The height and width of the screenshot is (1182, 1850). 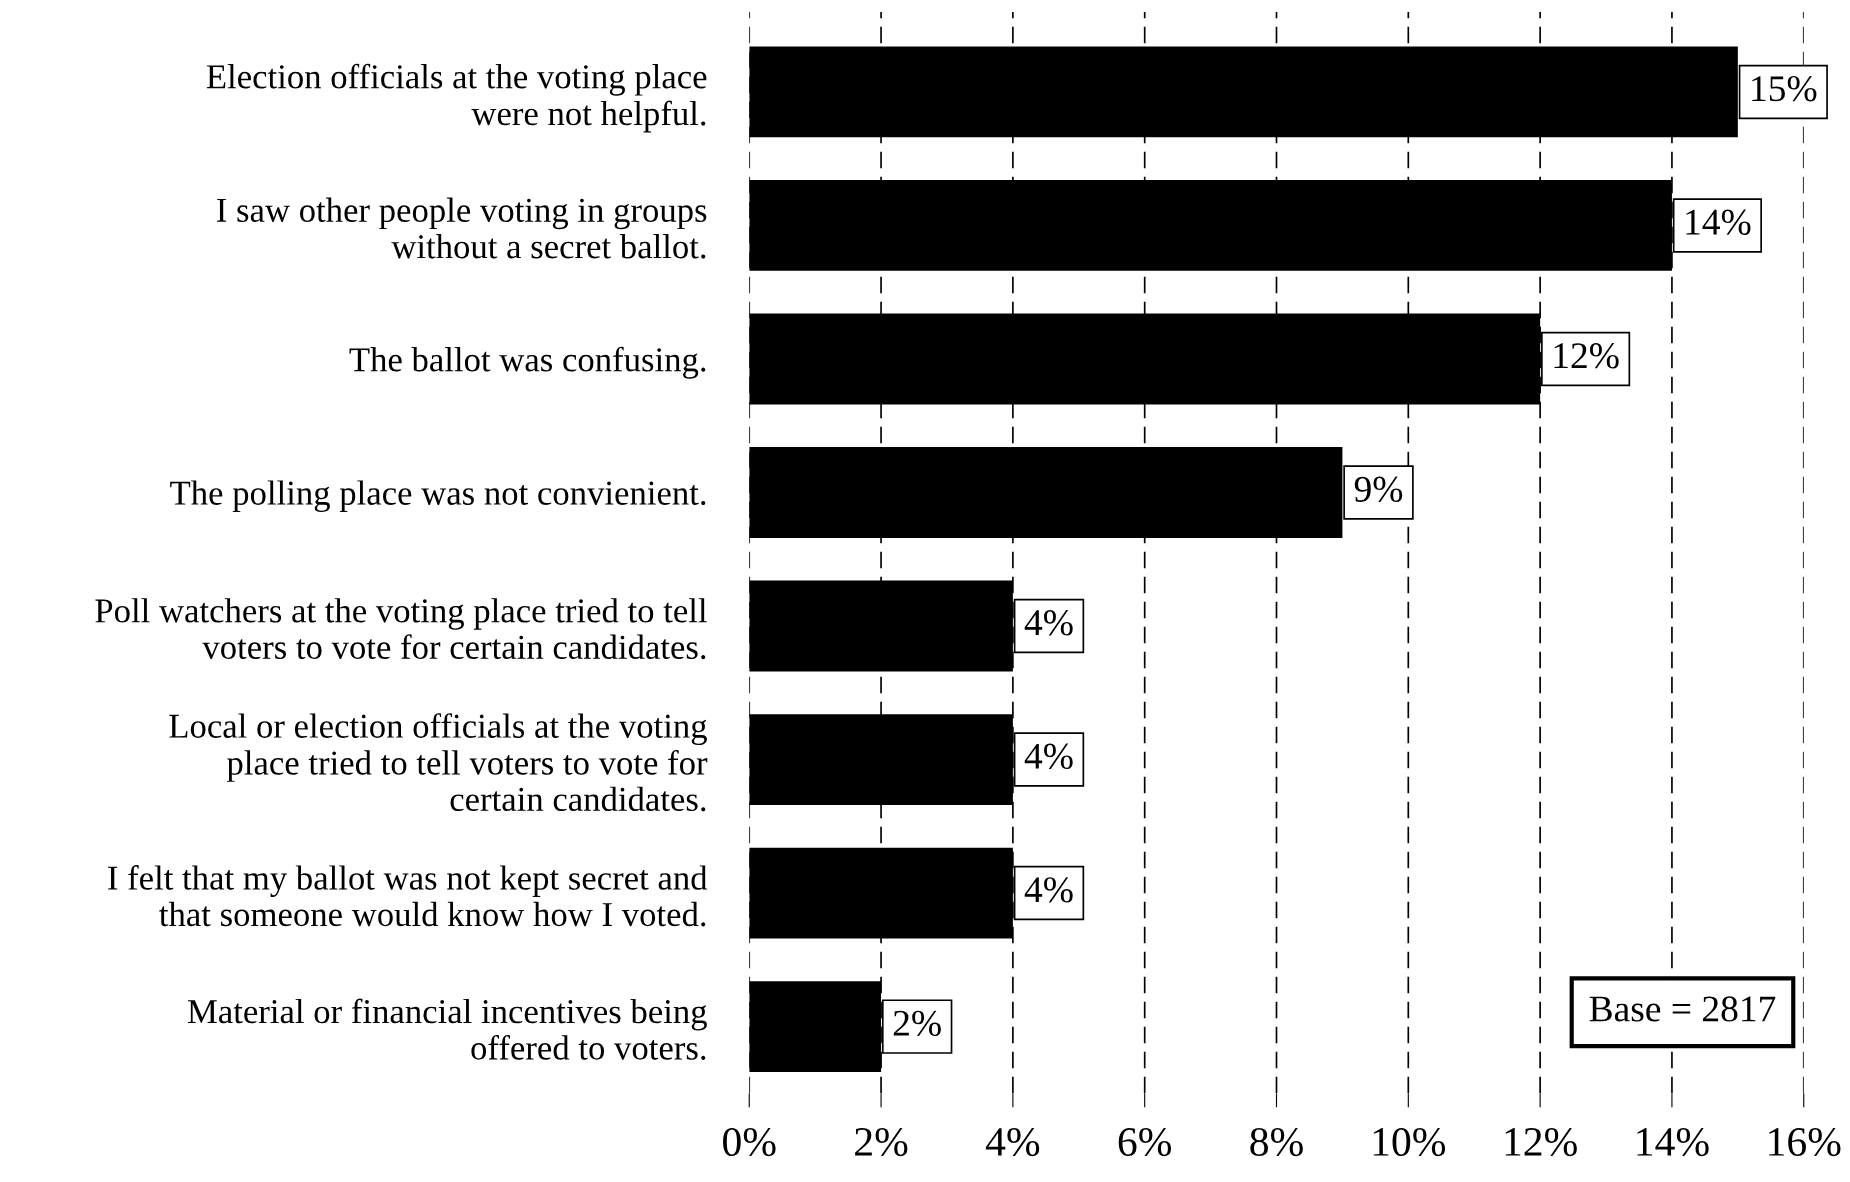 I want to click on x-tick-label: 16%, so click(x=1805, y=1142).